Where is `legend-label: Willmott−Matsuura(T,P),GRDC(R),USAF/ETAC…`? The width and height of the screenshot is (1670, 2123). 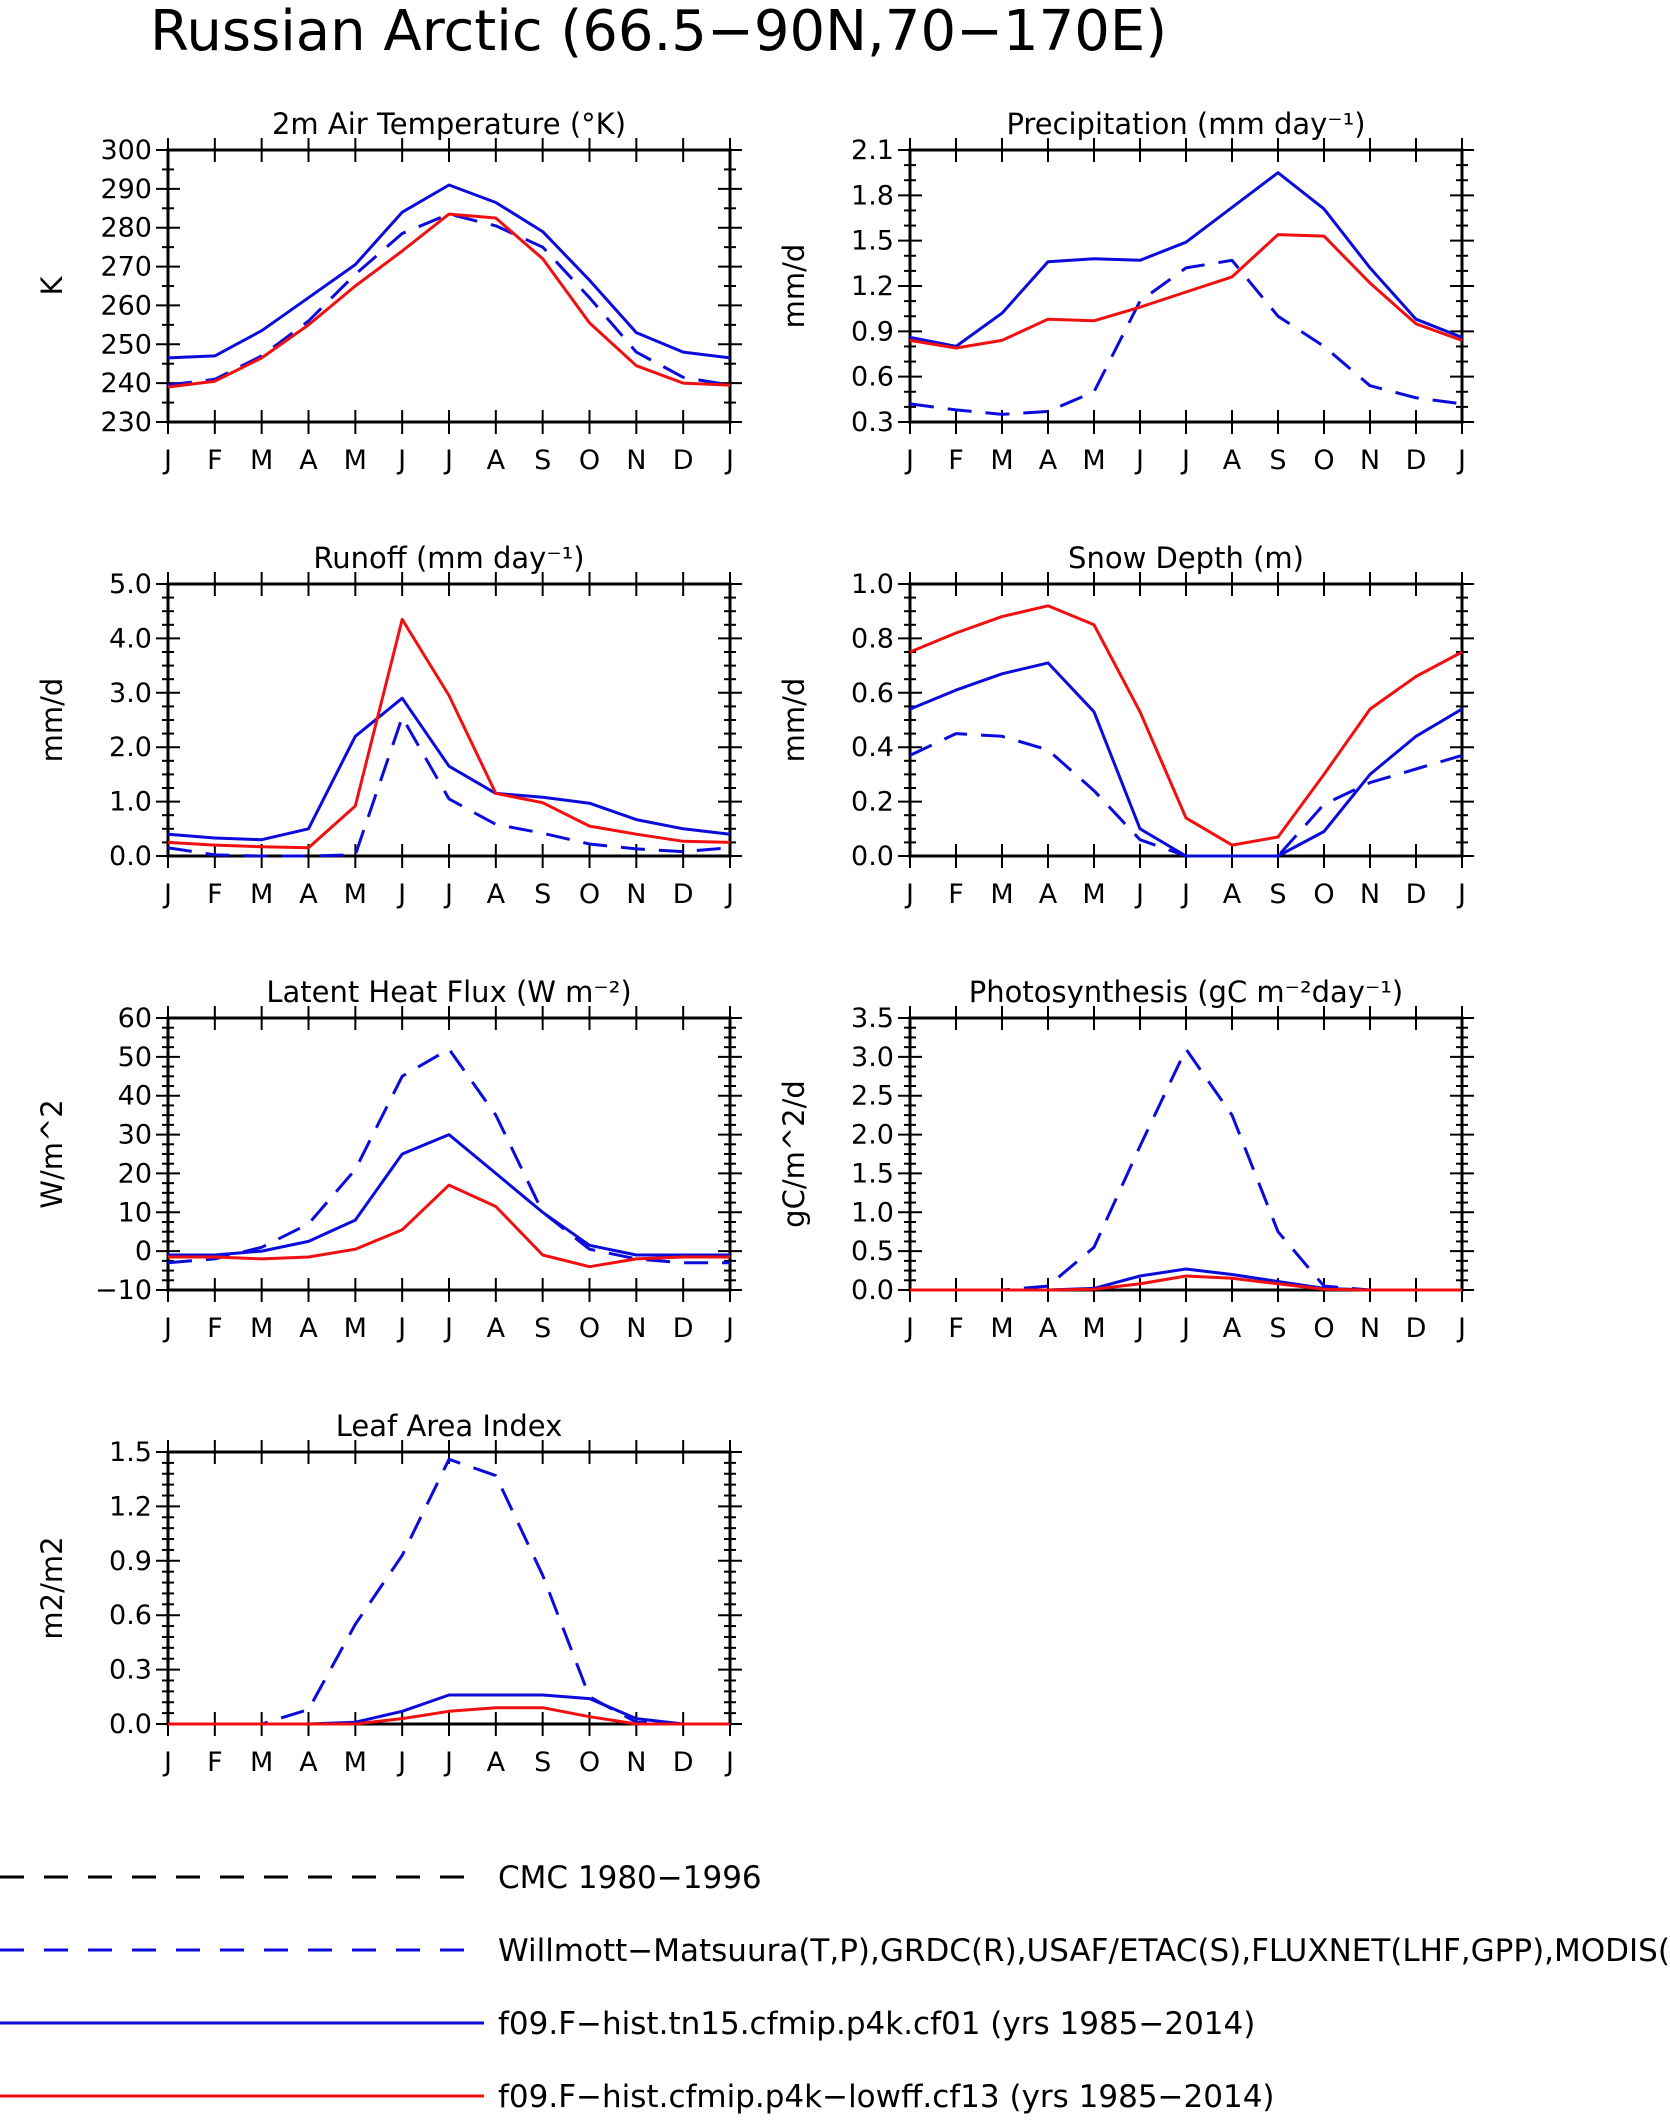
legend-label: Willmott−Matsuura(T,P),GRDC(R),USAF/ETAC… is located at coordinates (1084, 1951).